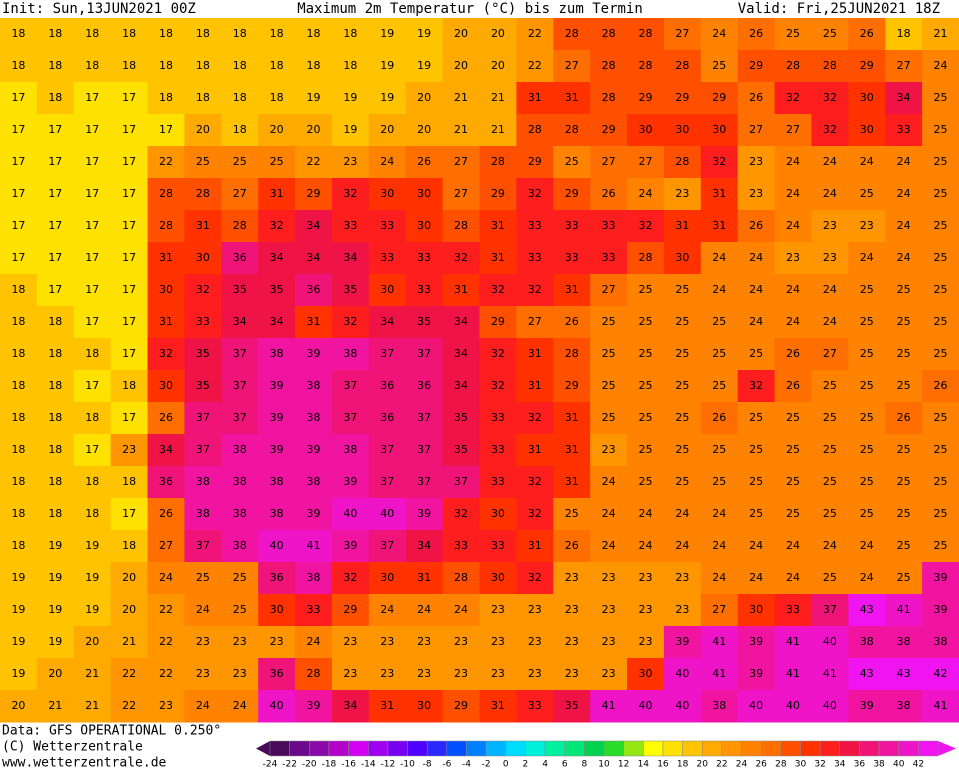  I want to click on colorbar-label: 32, so click(819, 765).